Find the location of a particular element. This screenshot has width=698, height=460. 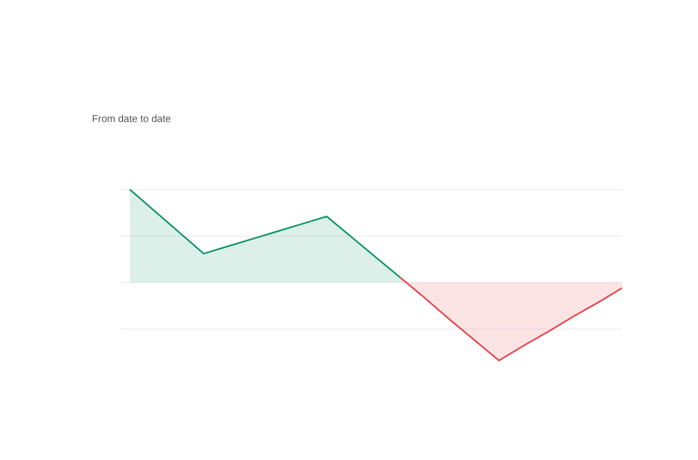

text: From date to date is located at coordinates (132, 119).